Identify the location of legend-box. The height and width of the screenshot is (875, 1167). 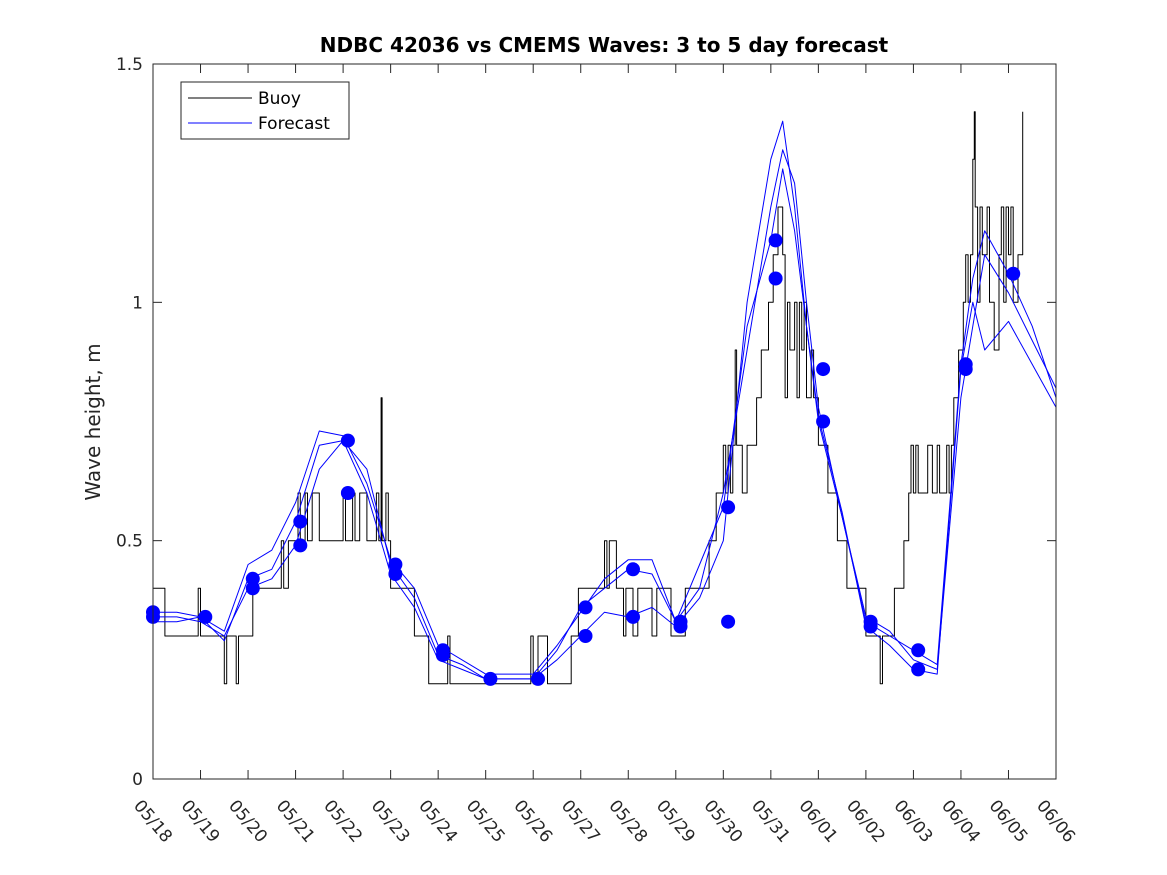
(265, 110).